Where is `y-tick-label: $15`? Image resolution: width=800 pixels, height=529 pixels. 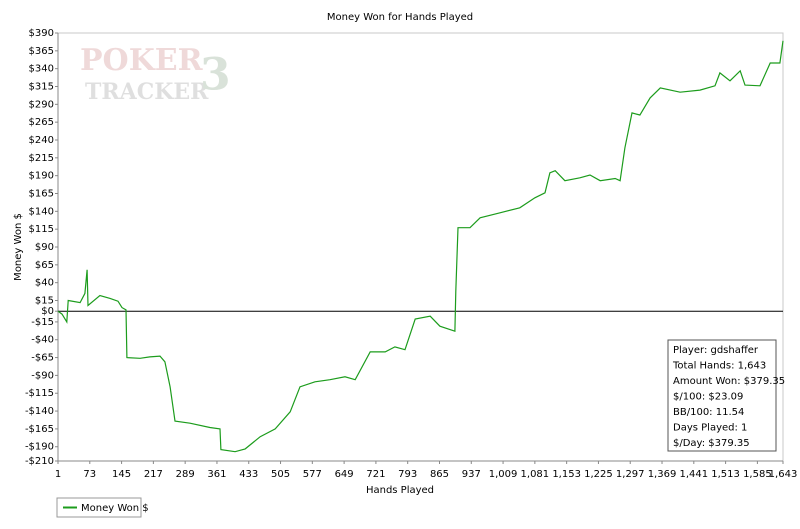
y-tick-label: $15 is located at coordinates (44, 301).